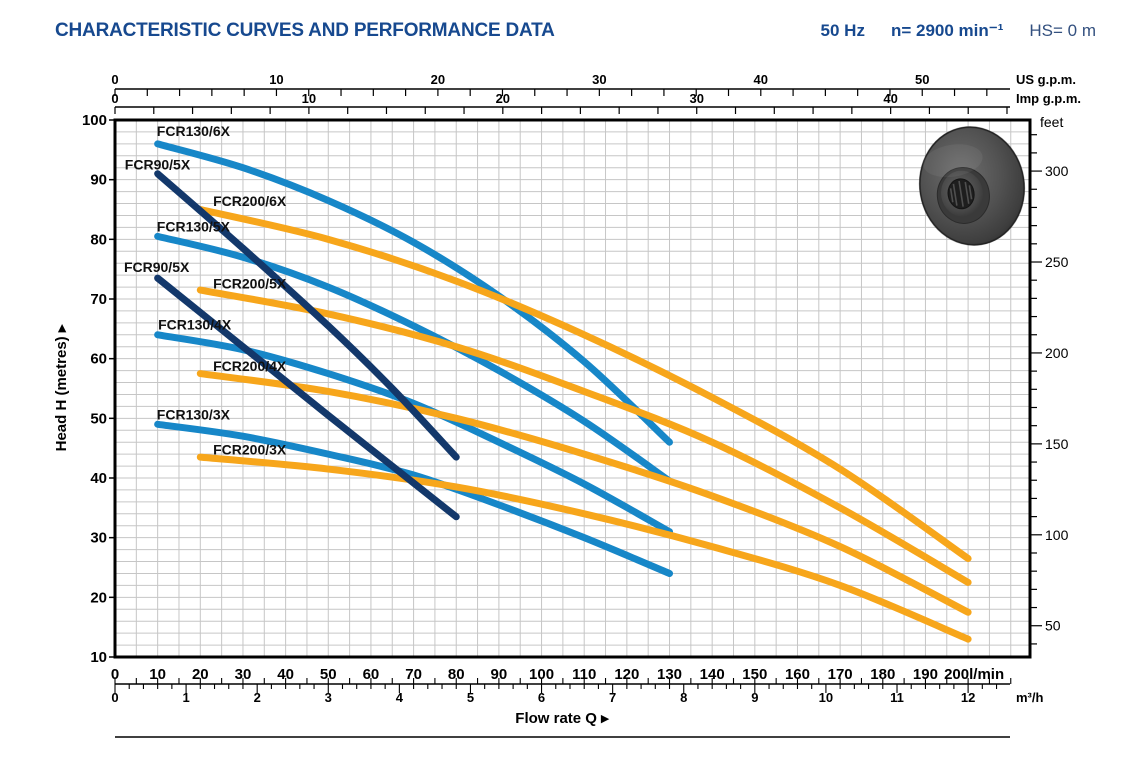 The width and height of the screenshot is (1124, 762). I want to click on svg-text: 6, so click(541, 697).